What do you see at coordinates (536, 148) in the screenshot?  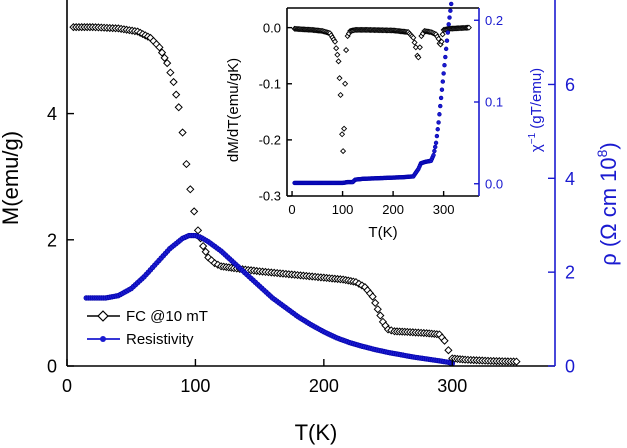 I see `inset-right-y-label-prefix: χ` at bounding box center [536, 148].